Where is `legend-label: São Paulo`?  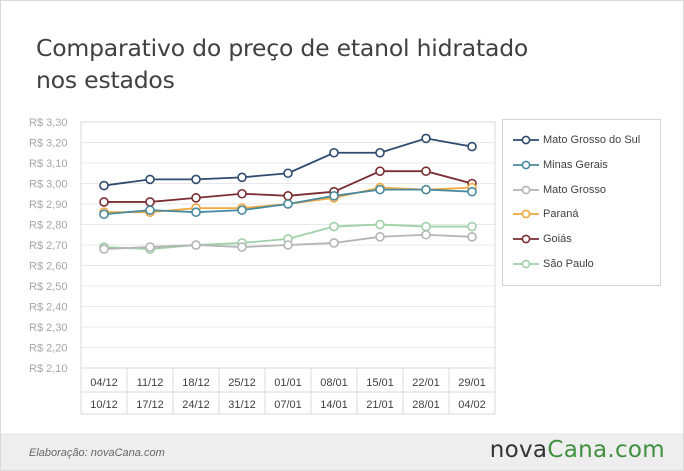 legend-label: São Paulo is located at coordinates (568, 264).